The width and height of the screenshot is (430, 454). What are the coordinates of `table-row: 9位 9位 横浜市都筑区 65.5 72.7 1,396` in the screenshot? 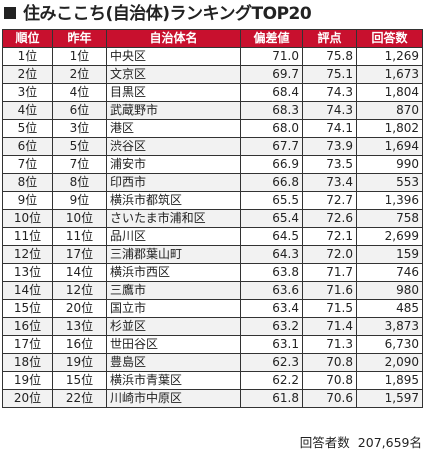 It's located at (212, 200).